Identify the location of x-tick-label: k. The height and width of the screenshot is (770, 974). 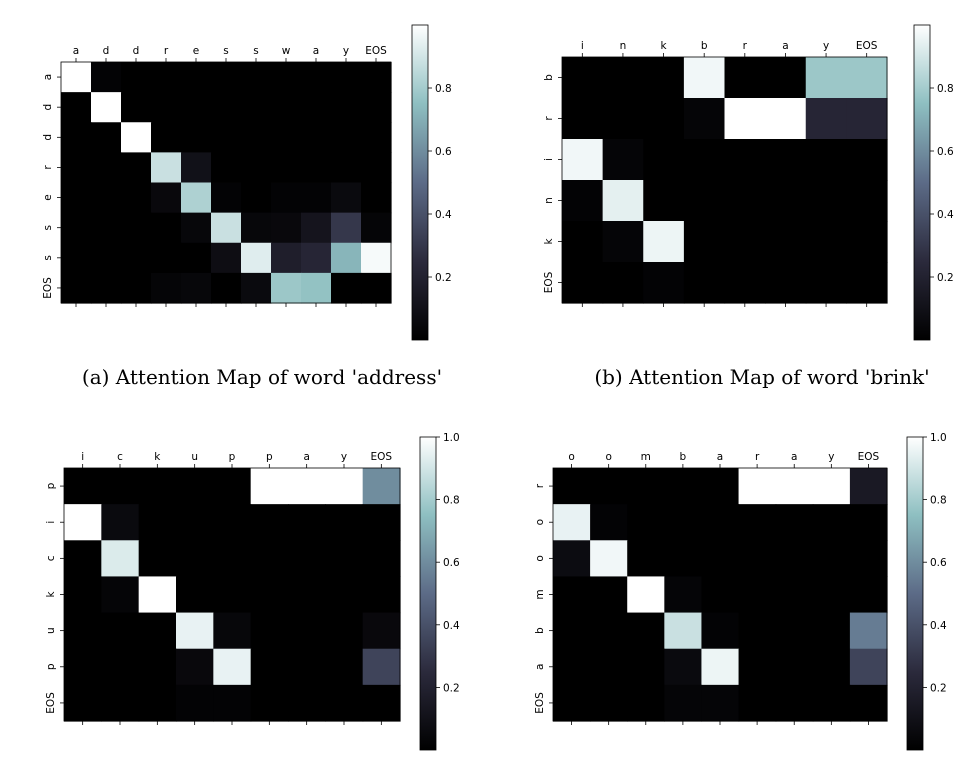
(157, 457).